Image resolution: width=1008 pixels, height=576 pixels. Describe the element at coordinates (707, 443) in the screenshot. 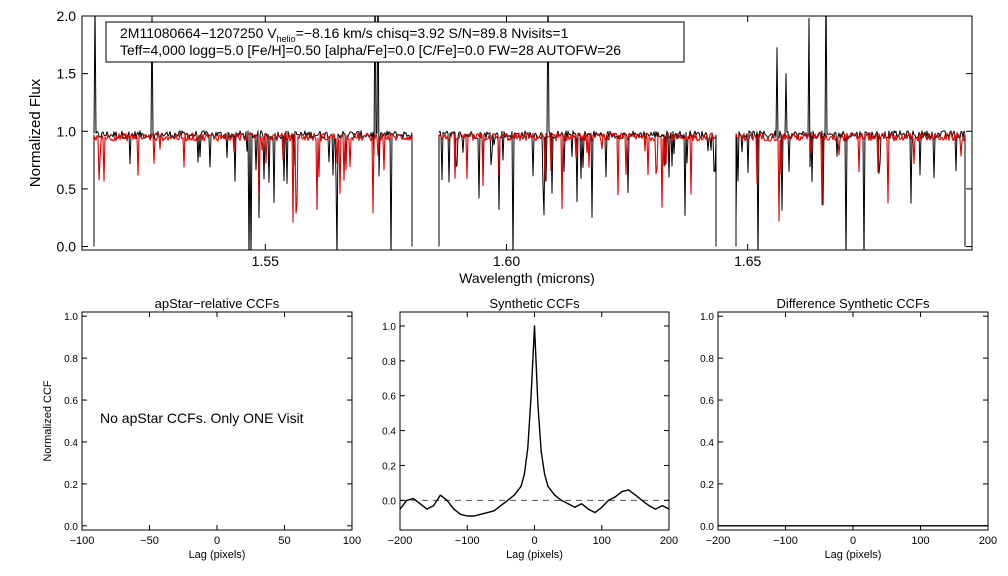

I see `difference_ccf-ytick-label: 0.4` at that location.